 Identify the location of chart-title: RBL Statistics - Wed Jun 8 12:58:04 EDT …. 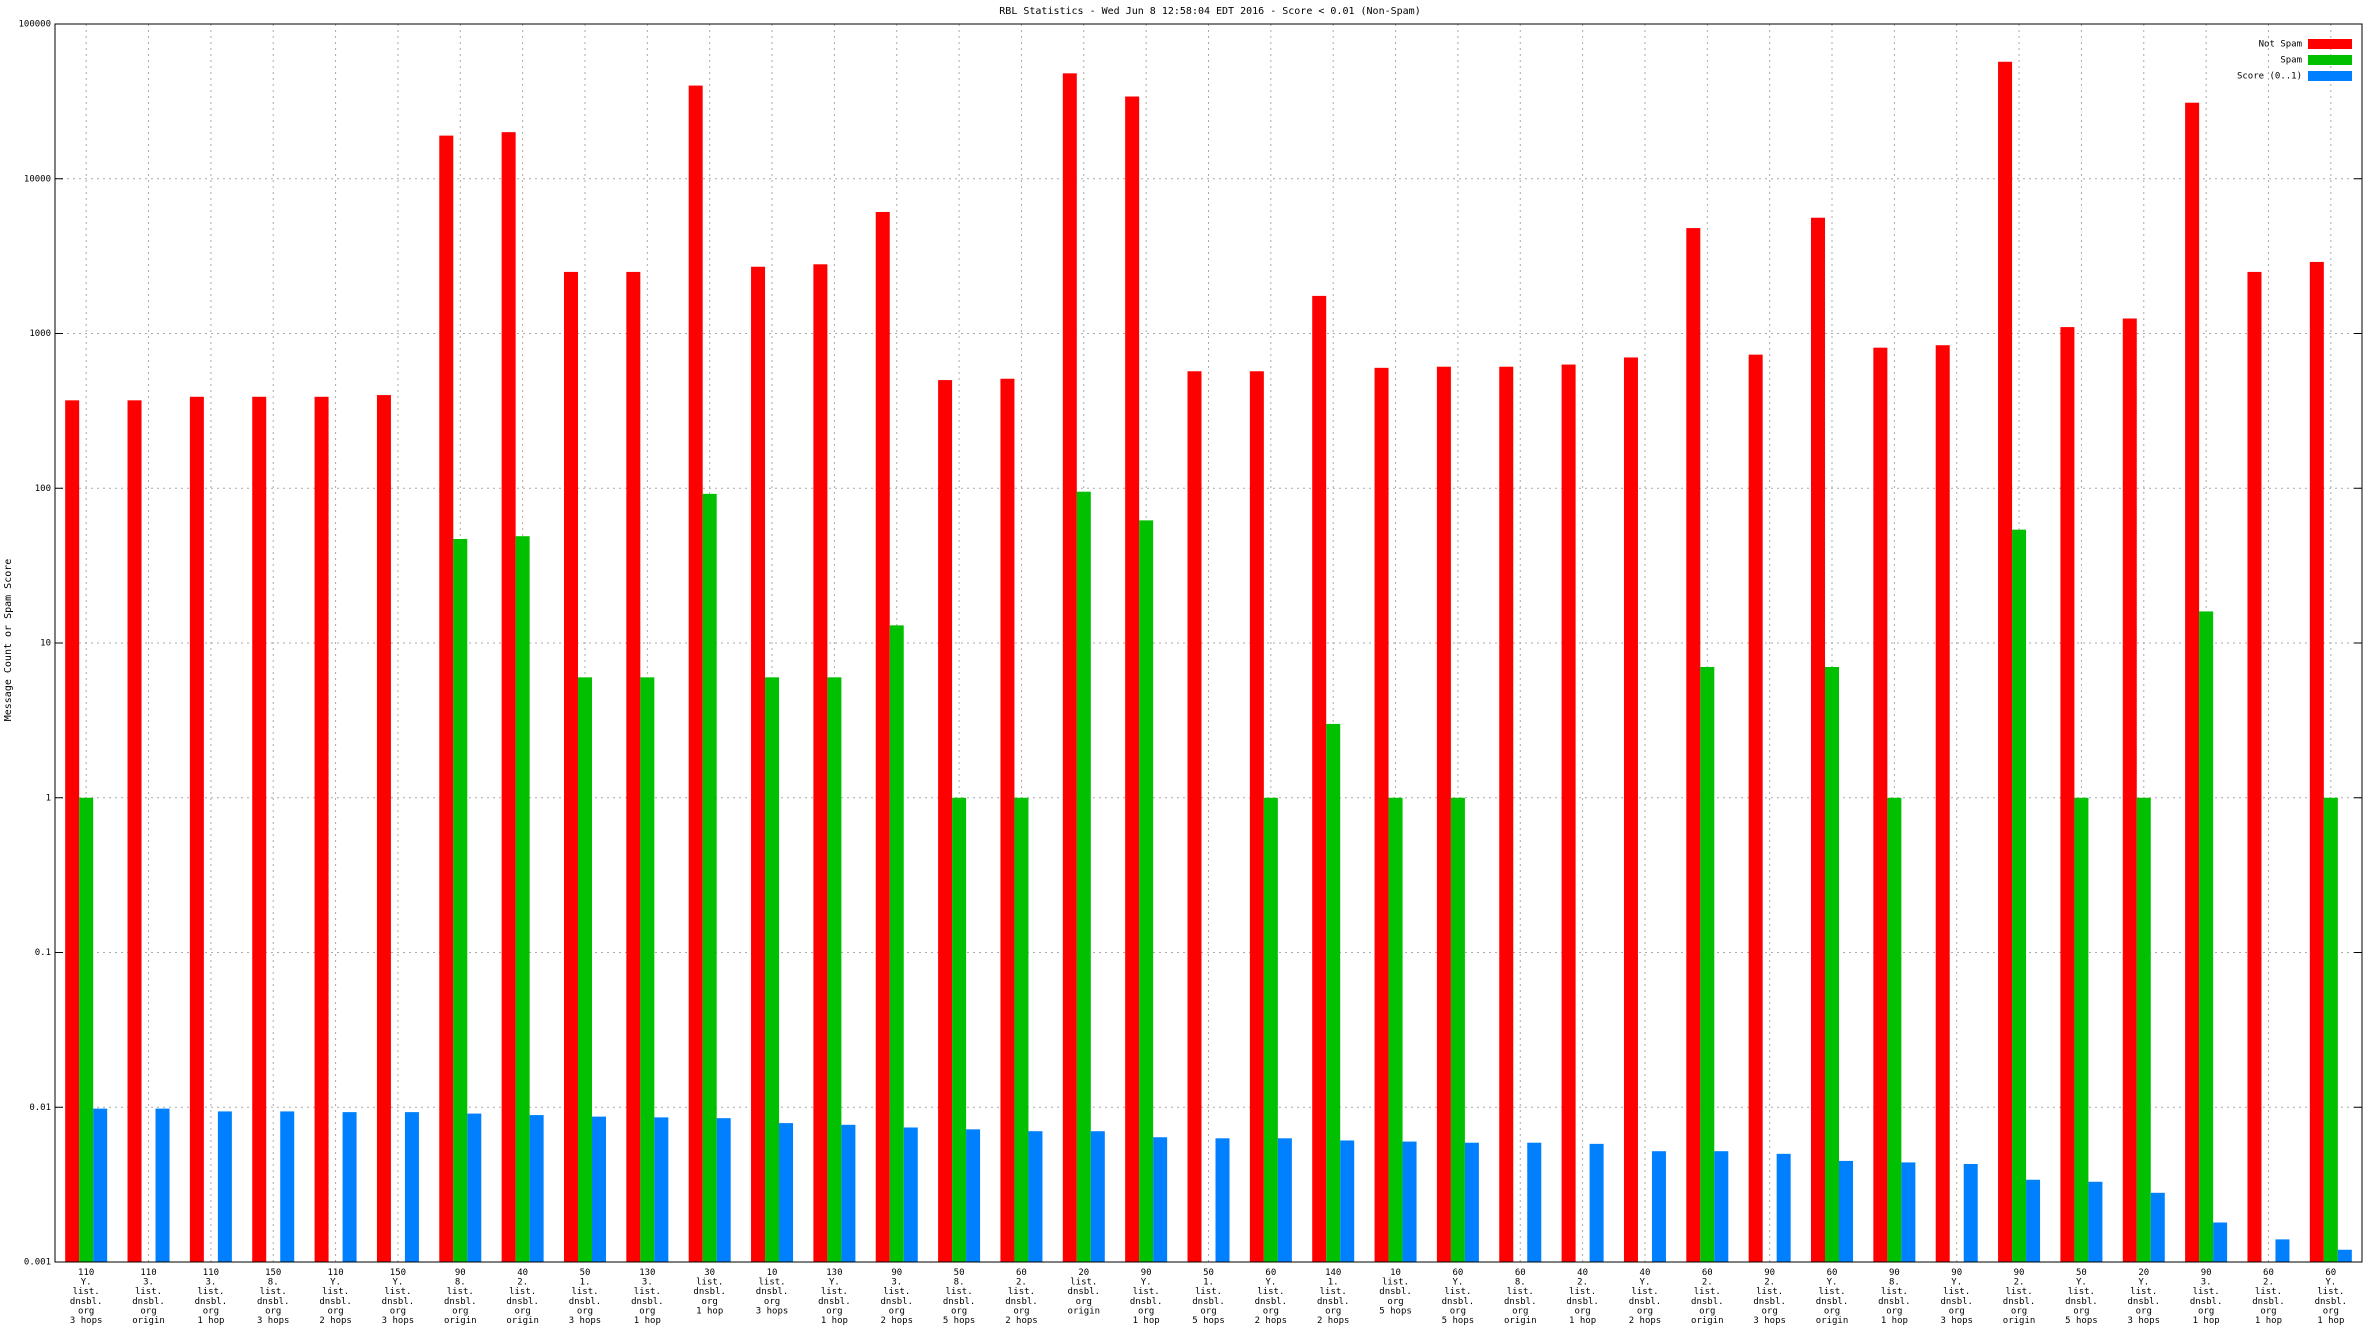
(1209, 11).